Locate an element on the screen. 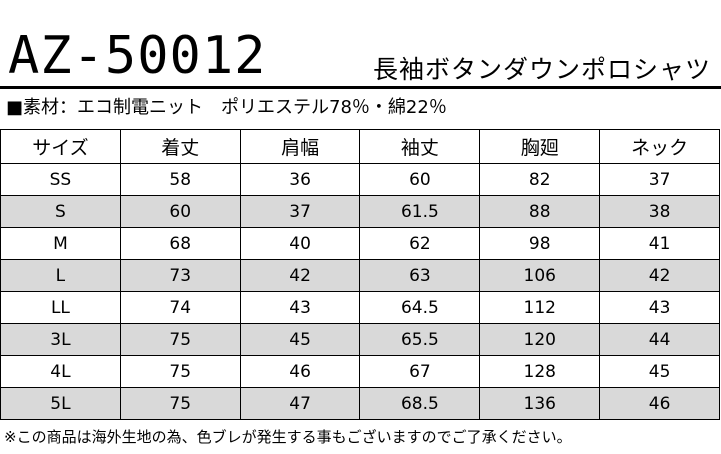 Image resolution: width=721 pixels, height=454 pixels. column-header: 胸廻 is located at coordinates (540, 146).